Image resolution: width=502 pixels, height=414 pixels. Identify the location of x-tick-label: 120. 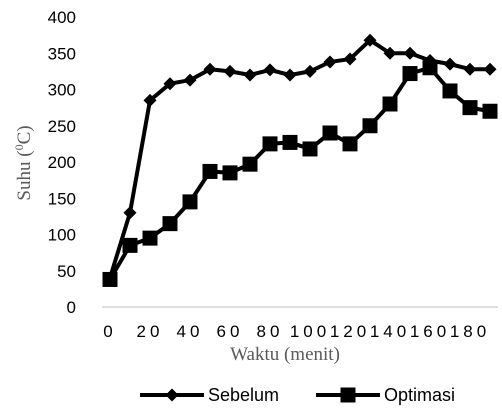
(350, 331).